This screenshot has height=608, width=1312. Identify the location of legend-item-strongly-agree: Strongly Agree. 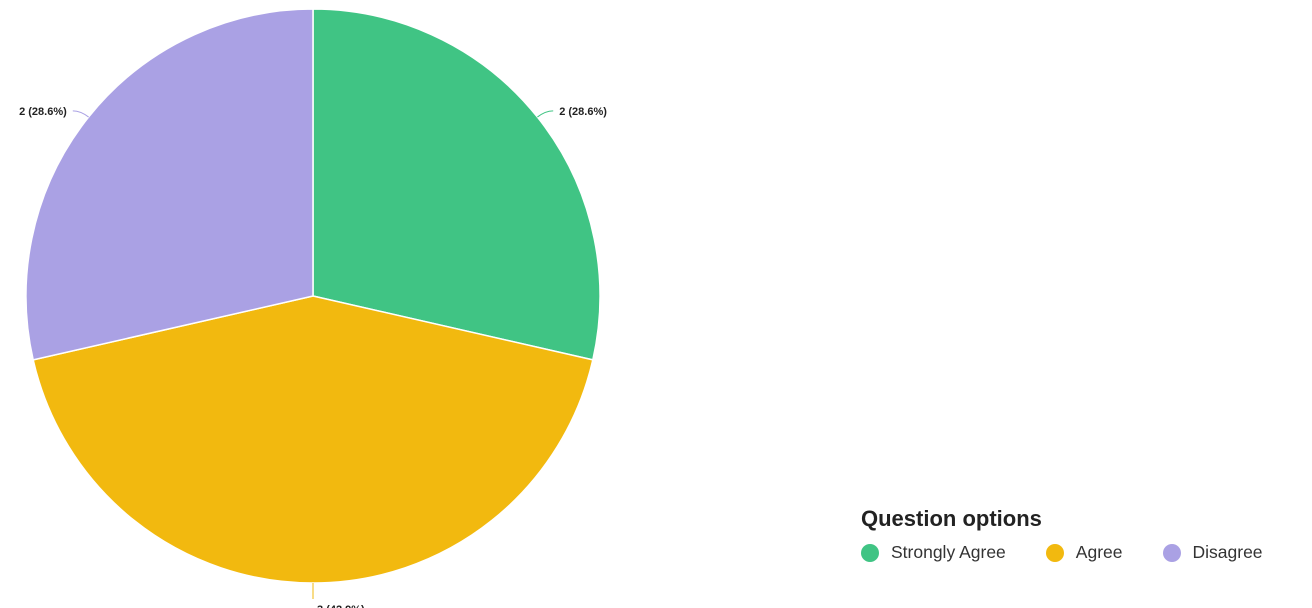
(933, 552).